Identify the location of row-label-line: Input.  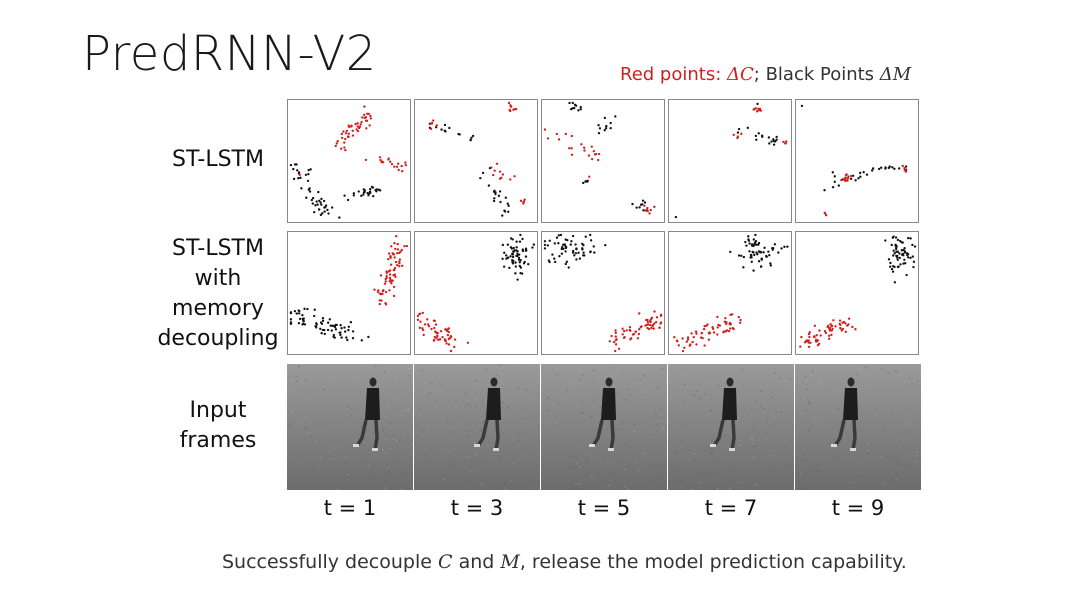
(218, 410).